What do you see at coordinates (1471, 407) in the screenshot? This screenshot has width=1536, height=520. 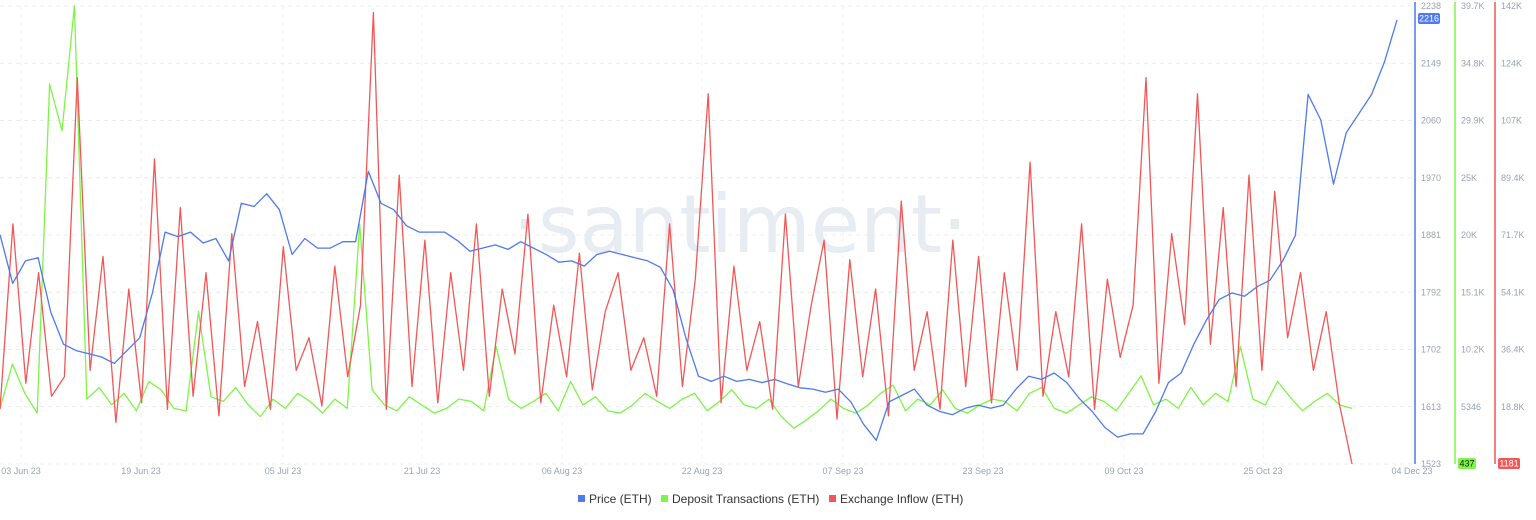 I see `y-tick-label-deposit: 5346` at bounding box center [1471, 407].